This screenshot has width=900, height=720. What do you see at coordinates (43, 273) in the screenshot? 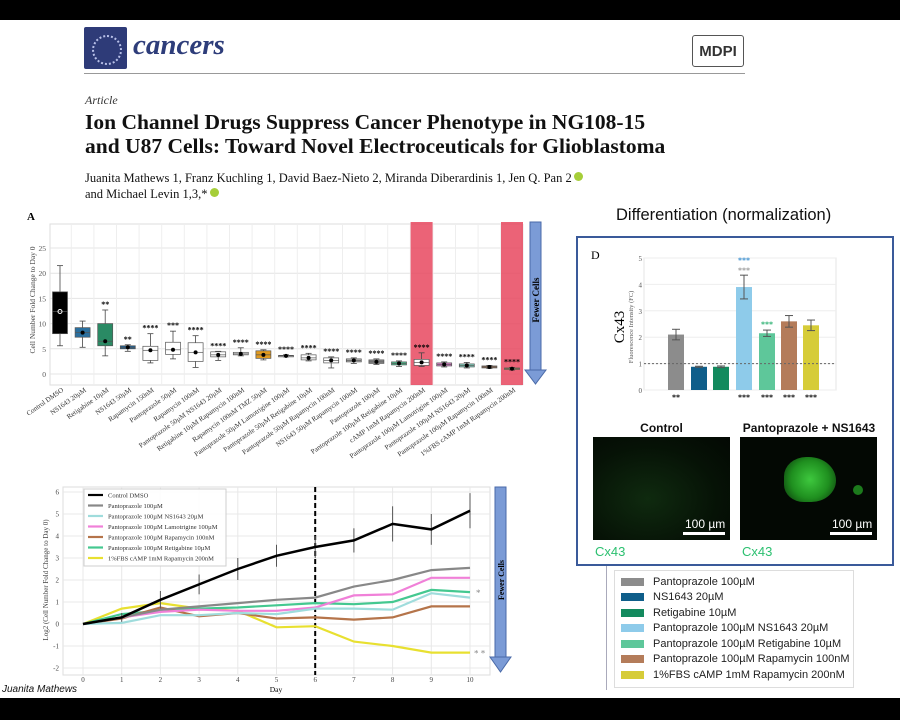
I see `y-tick-label: 20` at bounding box center [43, 273].